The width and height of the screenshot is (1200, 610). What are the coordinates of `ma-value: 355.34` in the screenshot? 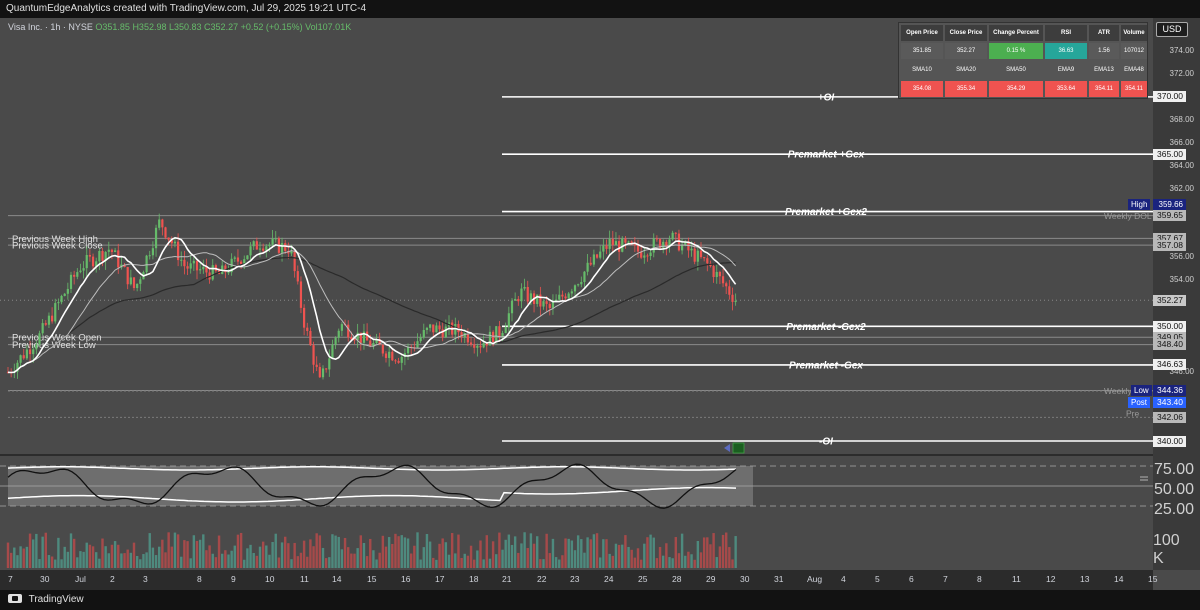 It's located at (966, 89).